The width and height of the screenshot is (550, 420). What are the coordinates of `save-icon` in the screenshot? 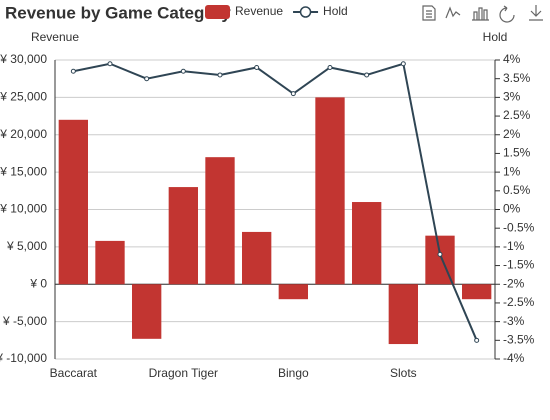 It's located at (536, 13).